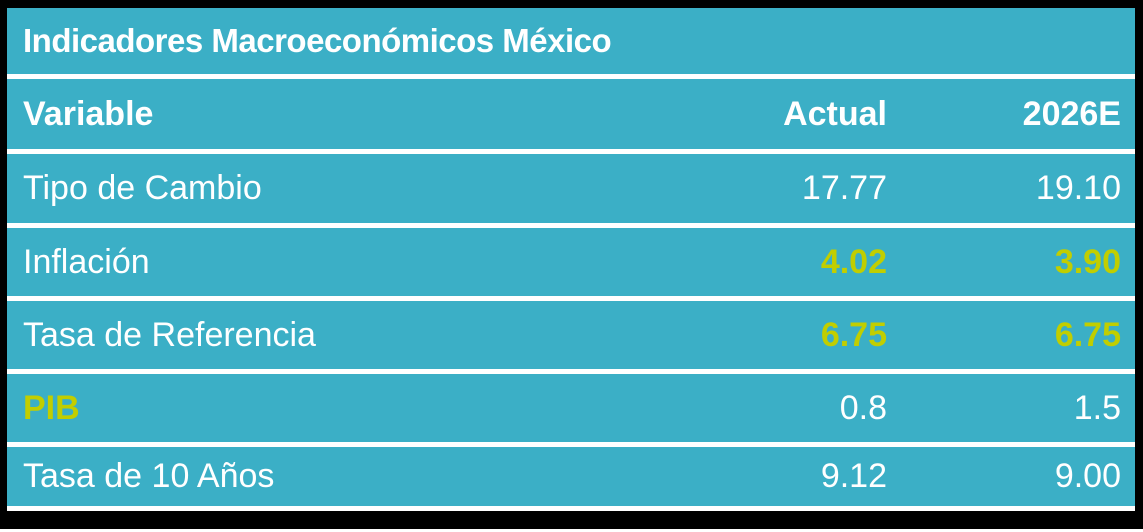 Image resolution: width=1143 pixels, height=532 pixels. What do you see at coordinates (853, 261) in the screenshot?
I see `cell-actual: 4.02` at bounding box center [853, 261].